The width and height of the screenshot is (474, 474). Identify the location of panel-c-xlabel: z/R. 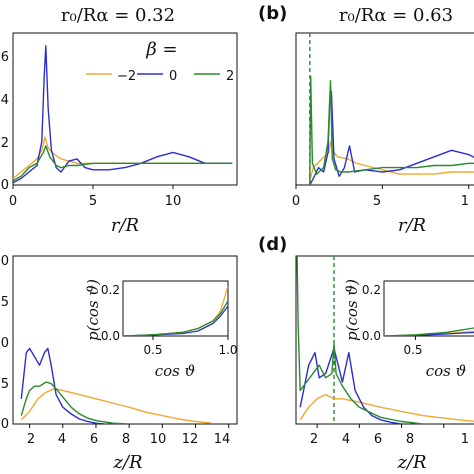
(127, 462).